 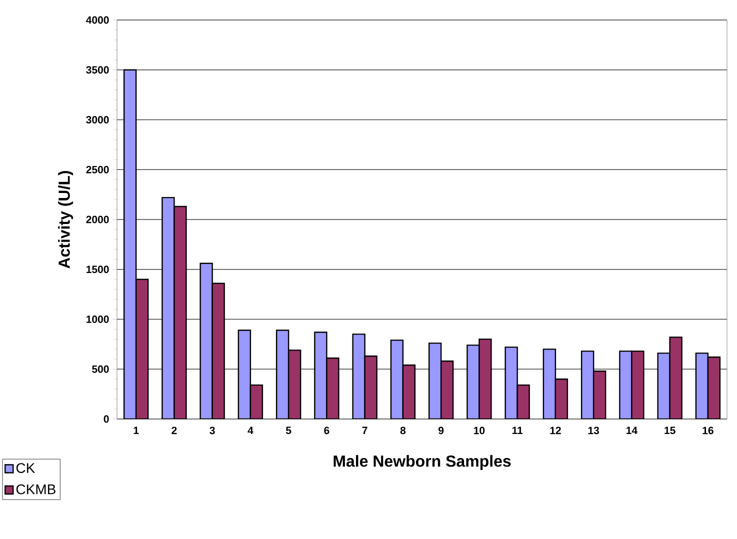 What do you see at coordinates (632, 430) in the screenshot?
I see `x-tick-label: 14` at bounding box center [632, 430].